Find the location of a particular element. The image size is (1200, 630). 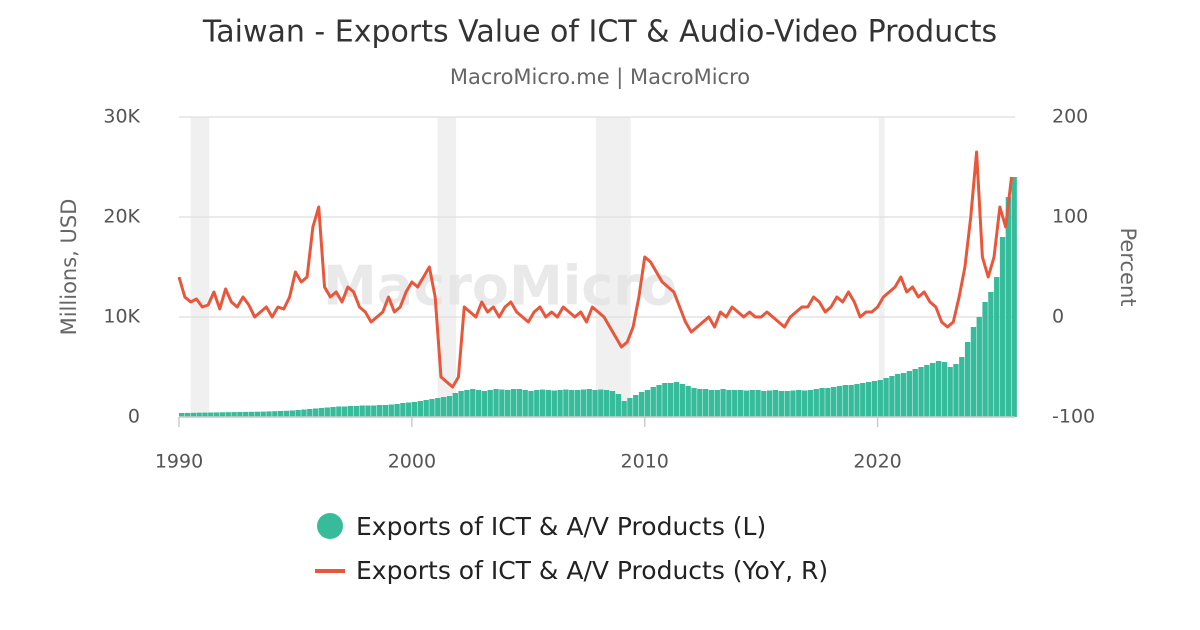

y2-tick-label: -100 is located at coordinates (1073, 417).